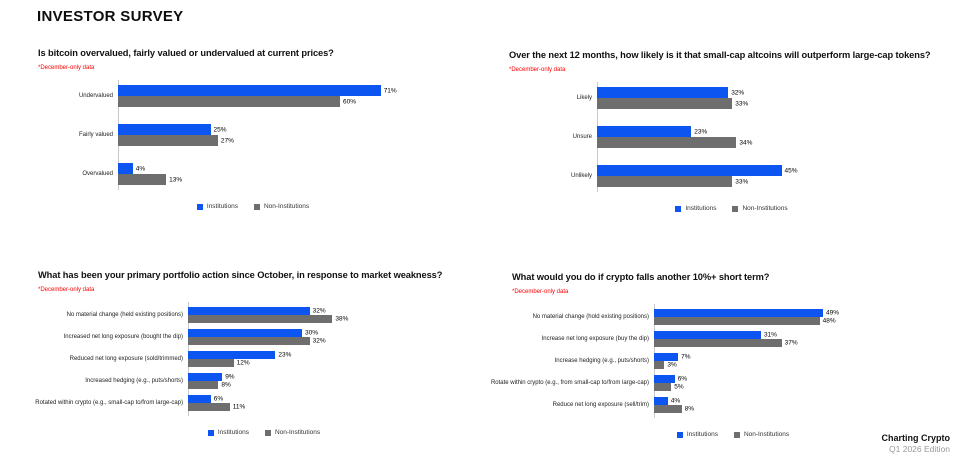  I want to click on category-label: Undervalued, so click(95, 96).